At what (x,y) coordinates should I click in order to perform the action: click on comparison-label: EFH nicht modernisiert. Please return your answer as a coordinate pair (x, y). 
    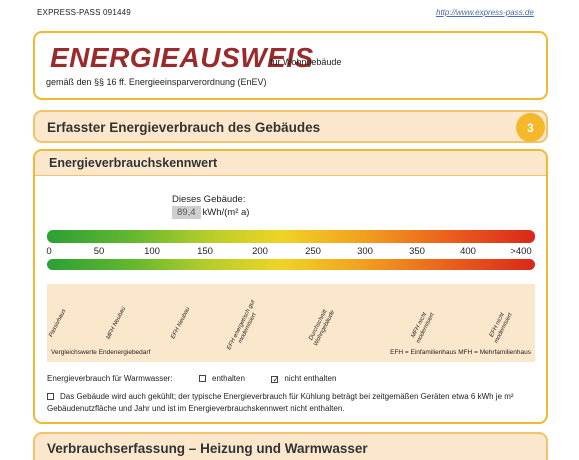
    Looking at the image, I should click on (501, 328).